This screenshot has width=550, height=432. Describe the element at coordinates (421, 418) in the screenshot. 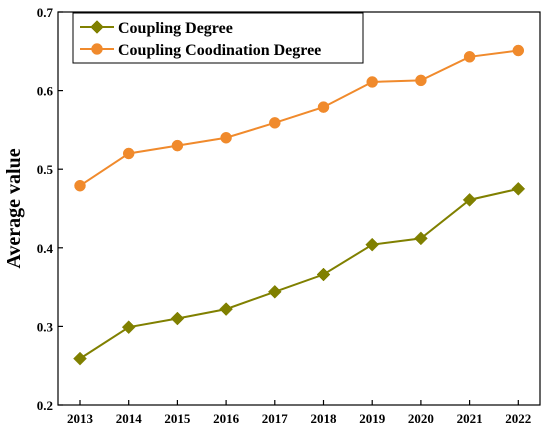

I see `x-tick-label: 2020` at that location.